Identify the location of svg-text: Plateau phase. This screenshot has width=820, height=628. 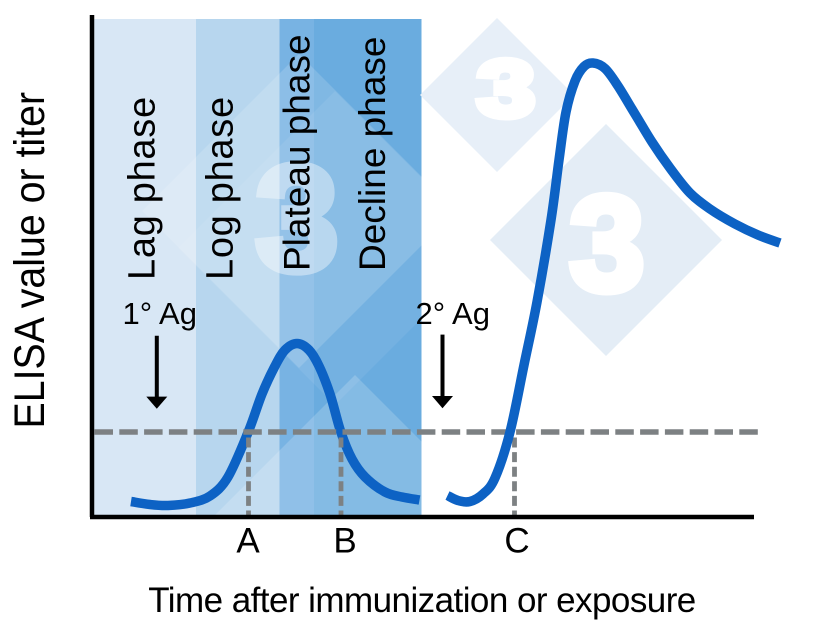
(297, 152).